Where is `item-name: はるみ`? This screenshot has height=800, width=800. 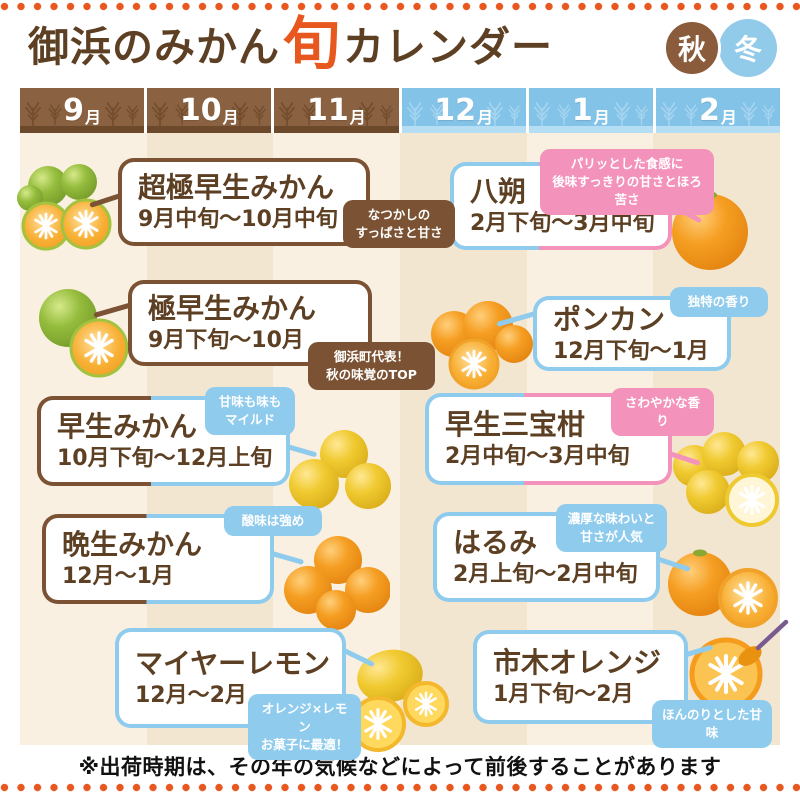
item-name: はるみ is located at coordinates (495, 543).